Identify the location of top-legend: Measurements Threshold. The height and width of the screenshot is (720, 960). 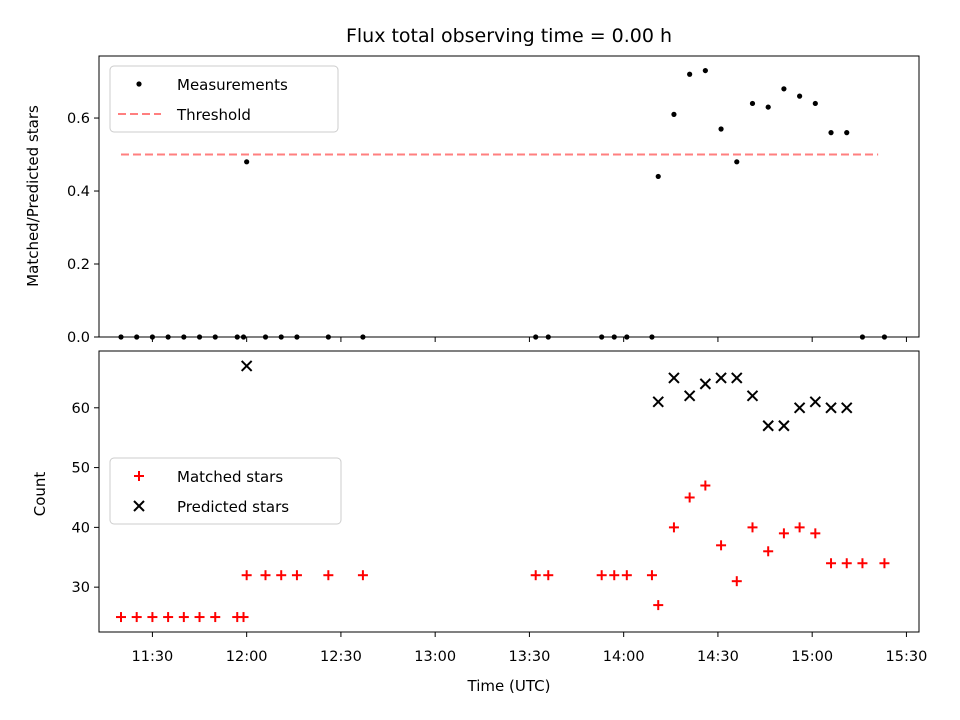
(224, 99).